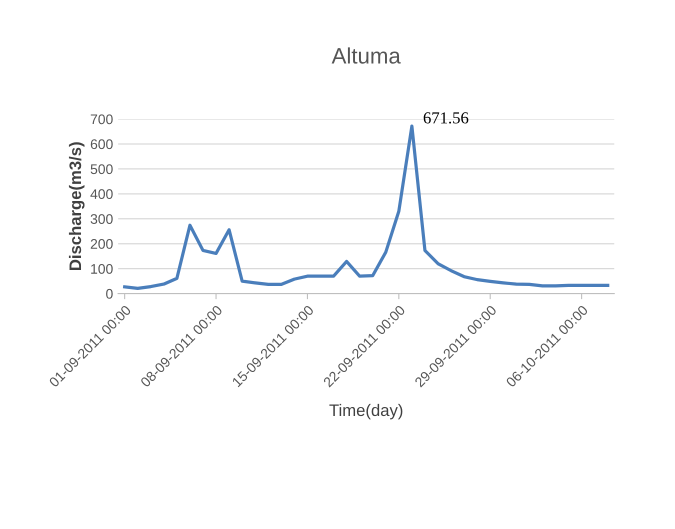 Image resolution: width=675 pixels, height=529 pixels. What do you see at coordinates (101, 244) in the screenshot?
I see `y-tick-label: 200` at bounding box center [101, 244].